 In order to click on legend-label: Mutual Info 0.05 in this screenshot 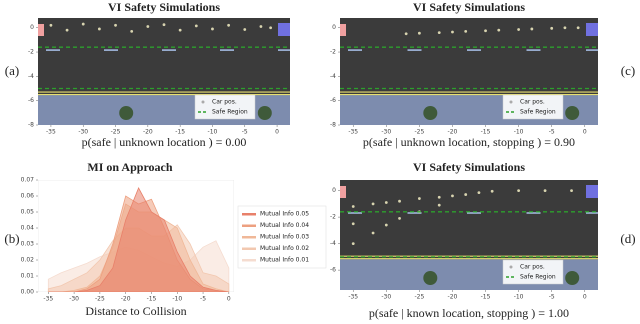, I will do `click(284, 214)`.